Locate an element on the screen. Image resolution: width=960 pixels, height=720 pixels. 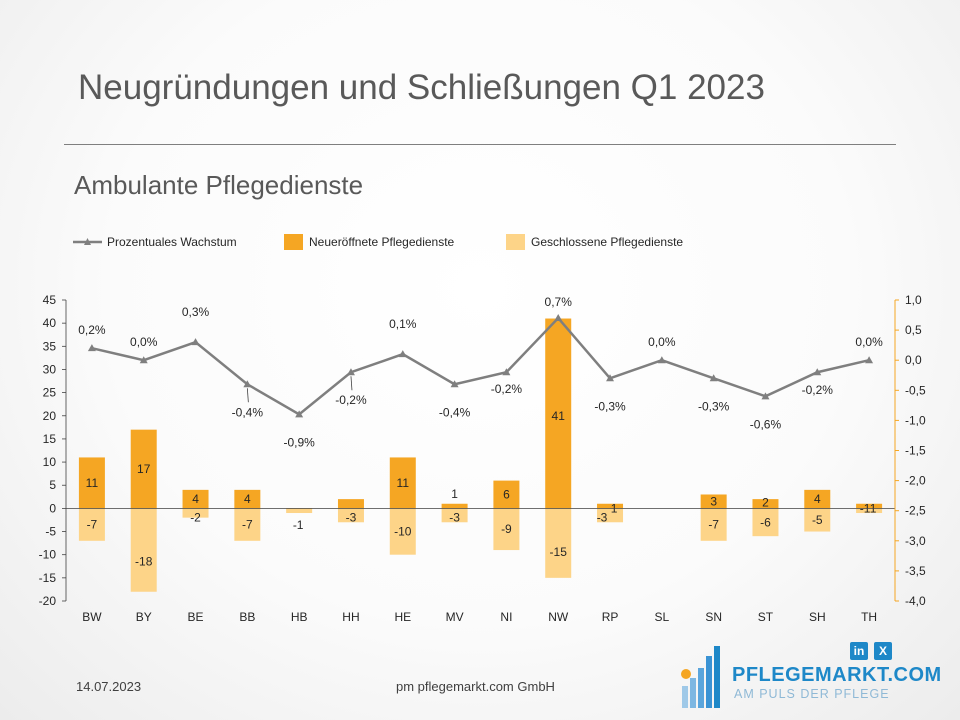
bar-closed-TH is located at coordinates (869, 511).